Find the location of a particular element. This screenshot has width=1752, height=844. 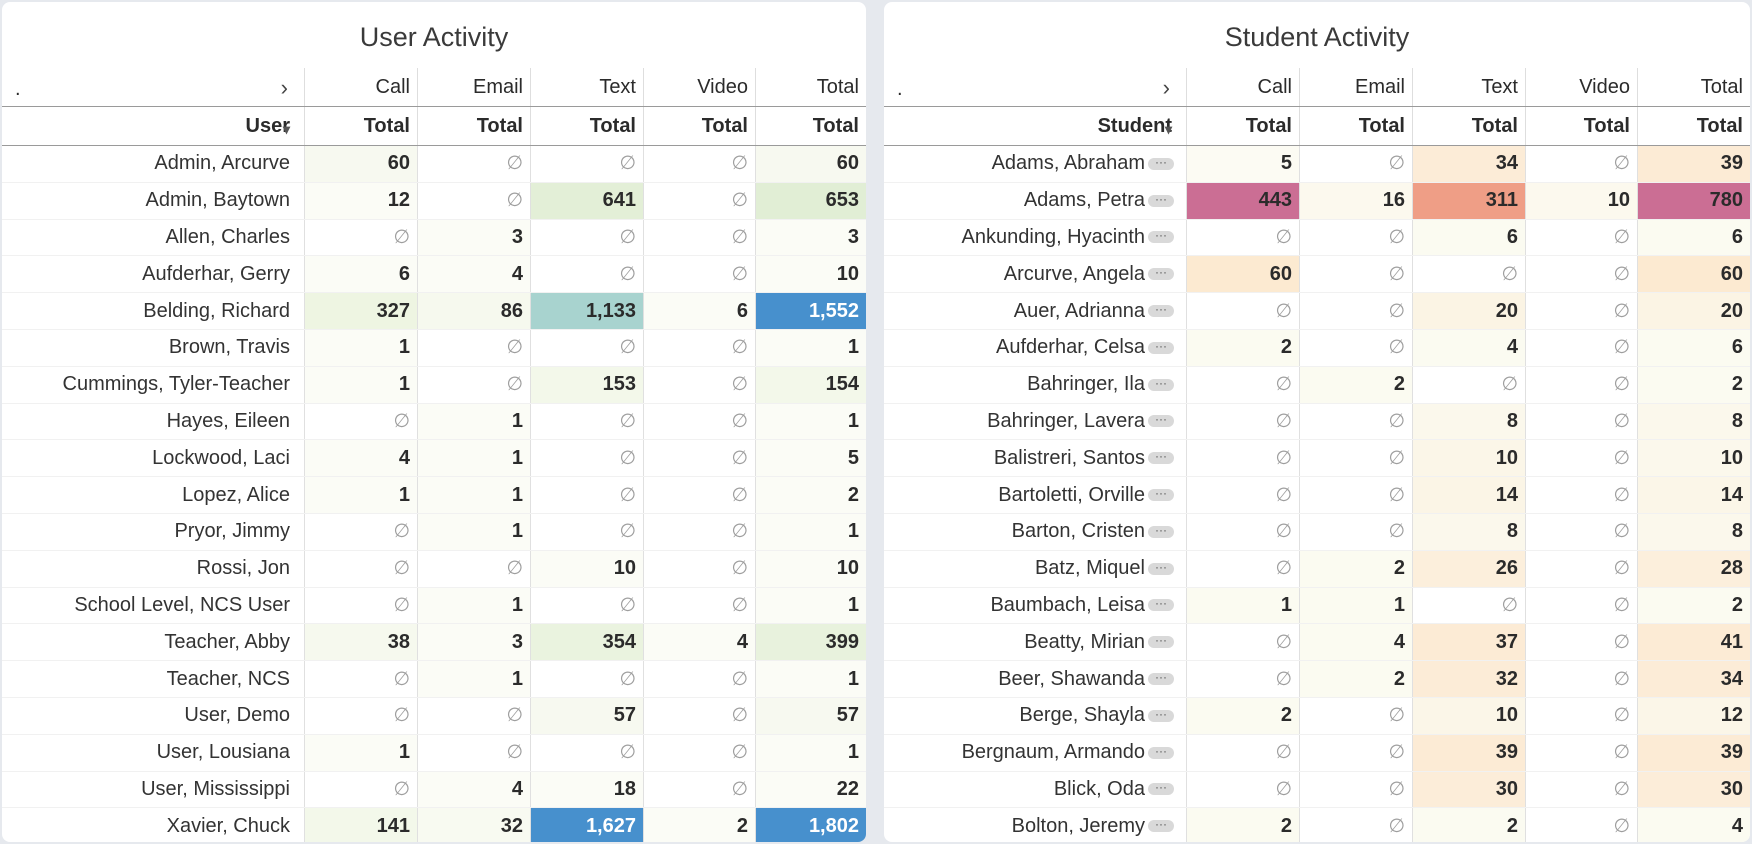

row-name-cell: Adams, Abraham ··· is located at coordinates (1035, 164).